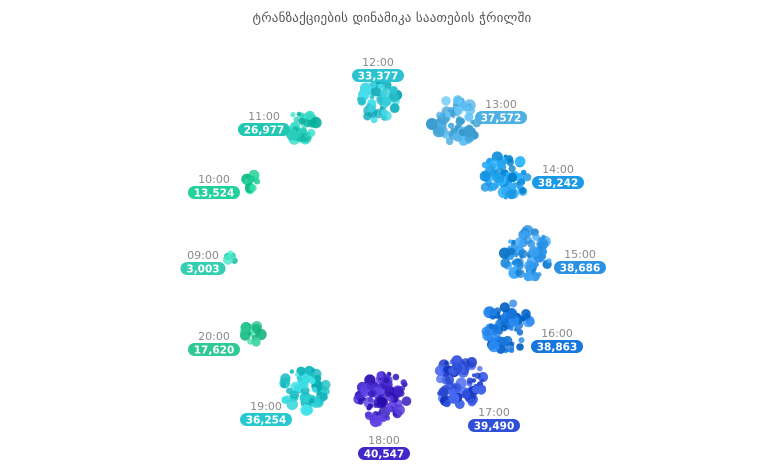 The height and width of the screenshot is (476, 784). What do you see at coordinates (264, 116) in the screenshot?
I see `time-label: 11:00` at bounding box center [264, 116].